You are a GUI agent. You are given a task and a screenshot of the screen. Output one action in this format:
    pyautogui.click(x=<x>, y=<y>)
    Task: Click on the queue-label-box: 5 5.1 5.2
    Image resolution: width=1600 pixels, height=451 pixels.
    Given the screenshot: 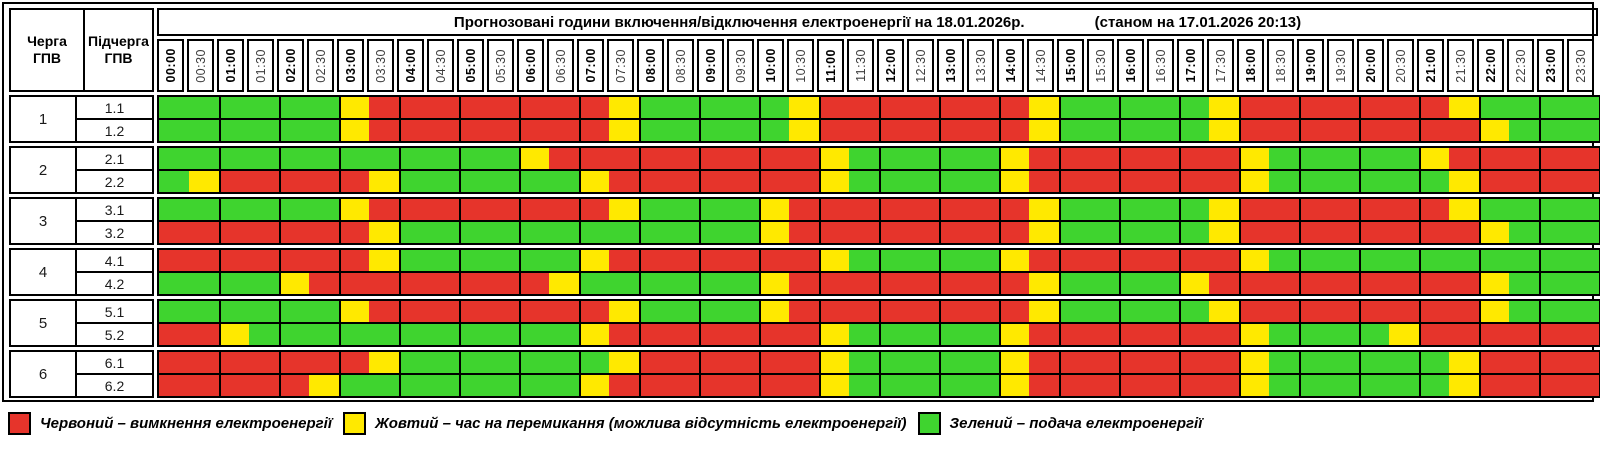 What is the action you would take?
    pyautogui.click(x=81, y=323)
    